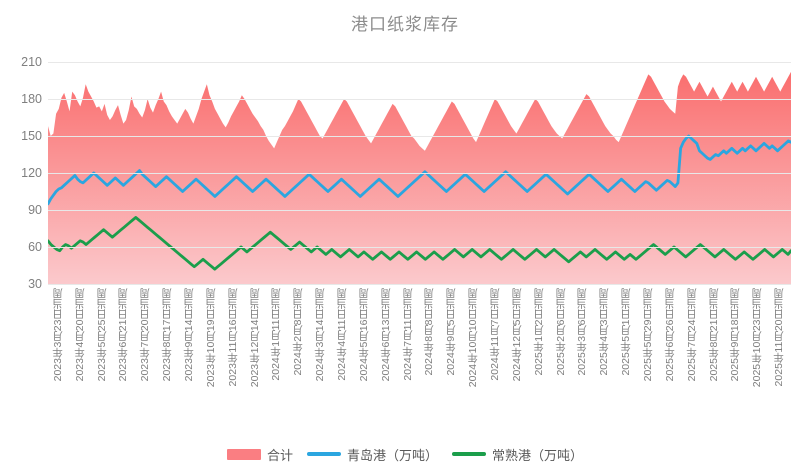  Describe the element at coordinates (210, 338) in the screenshot. I see `x-axis-tick: 2023年10月19日当周` at that location.